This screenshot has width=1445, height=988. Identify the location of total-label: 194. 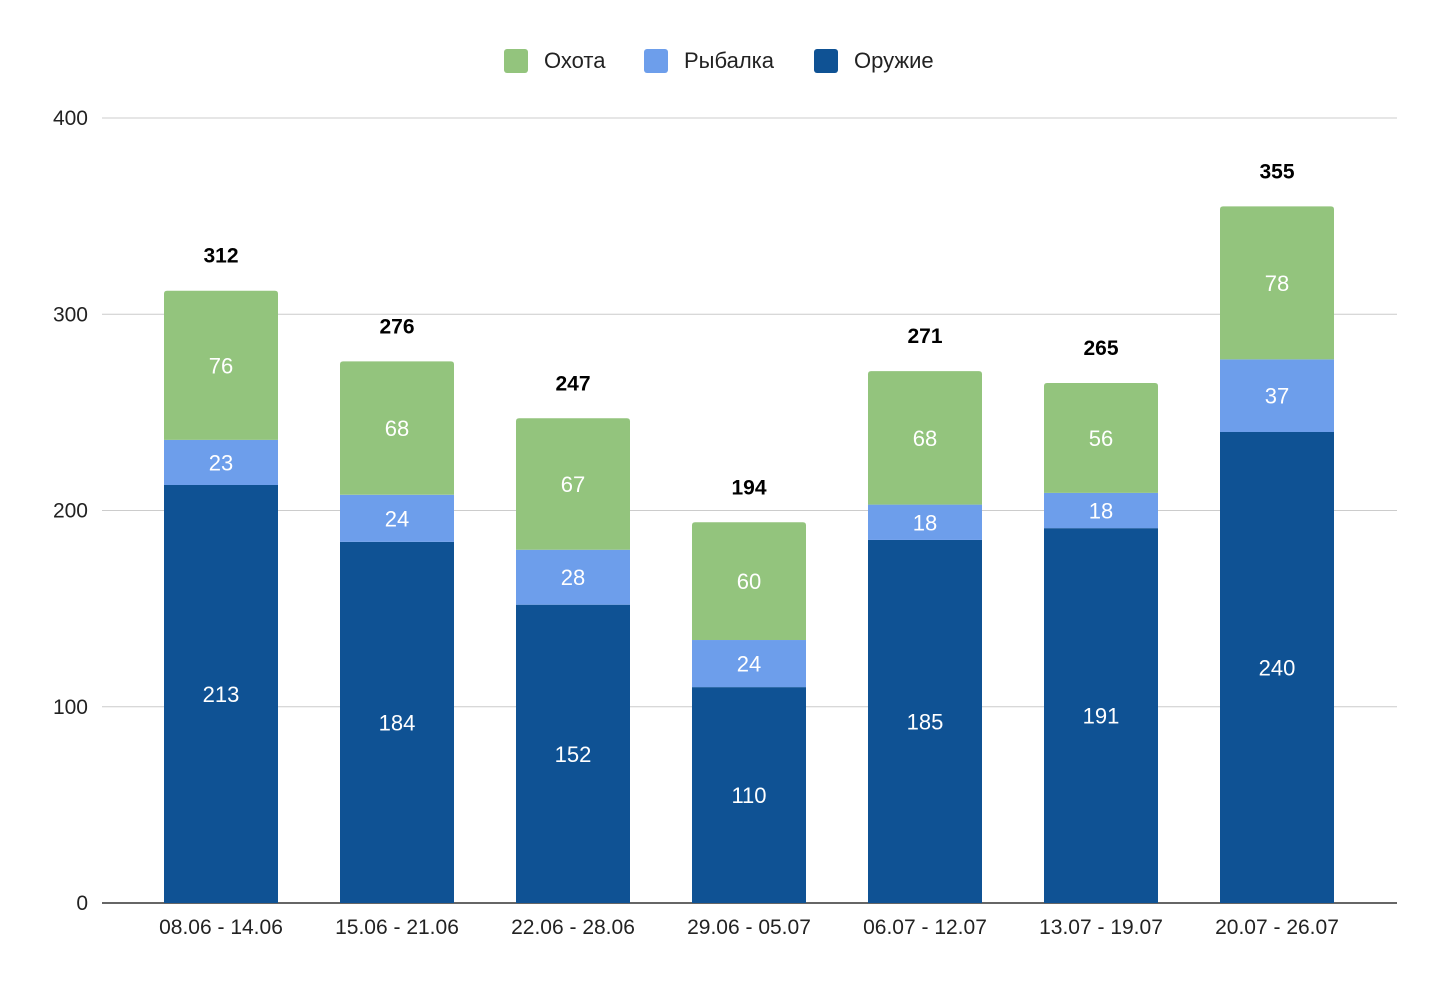
(748, 487).